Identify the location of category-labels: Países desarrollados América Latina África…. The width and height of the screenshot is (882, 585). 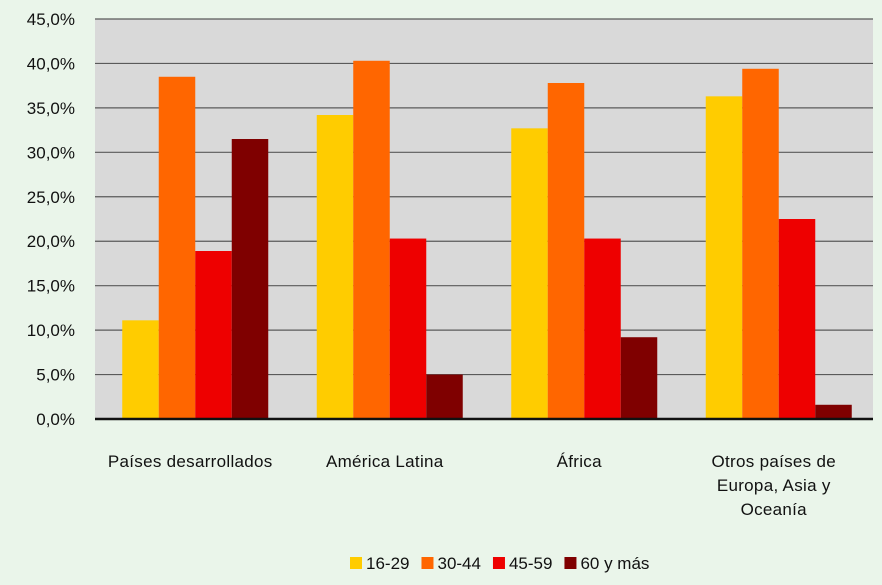
(472, 485).